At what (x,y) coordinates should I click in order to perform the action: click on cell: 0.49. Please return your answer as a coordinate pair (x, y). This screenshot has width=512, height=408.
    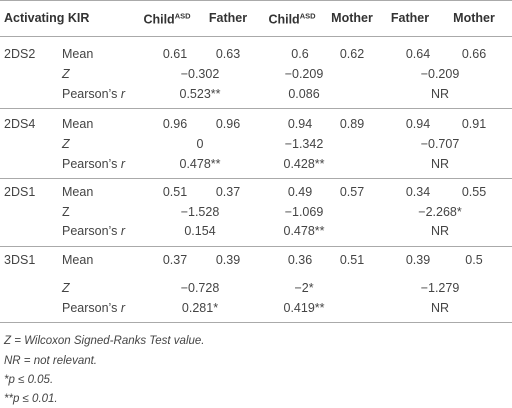
    Looking at the image, I should click on (300, 192).